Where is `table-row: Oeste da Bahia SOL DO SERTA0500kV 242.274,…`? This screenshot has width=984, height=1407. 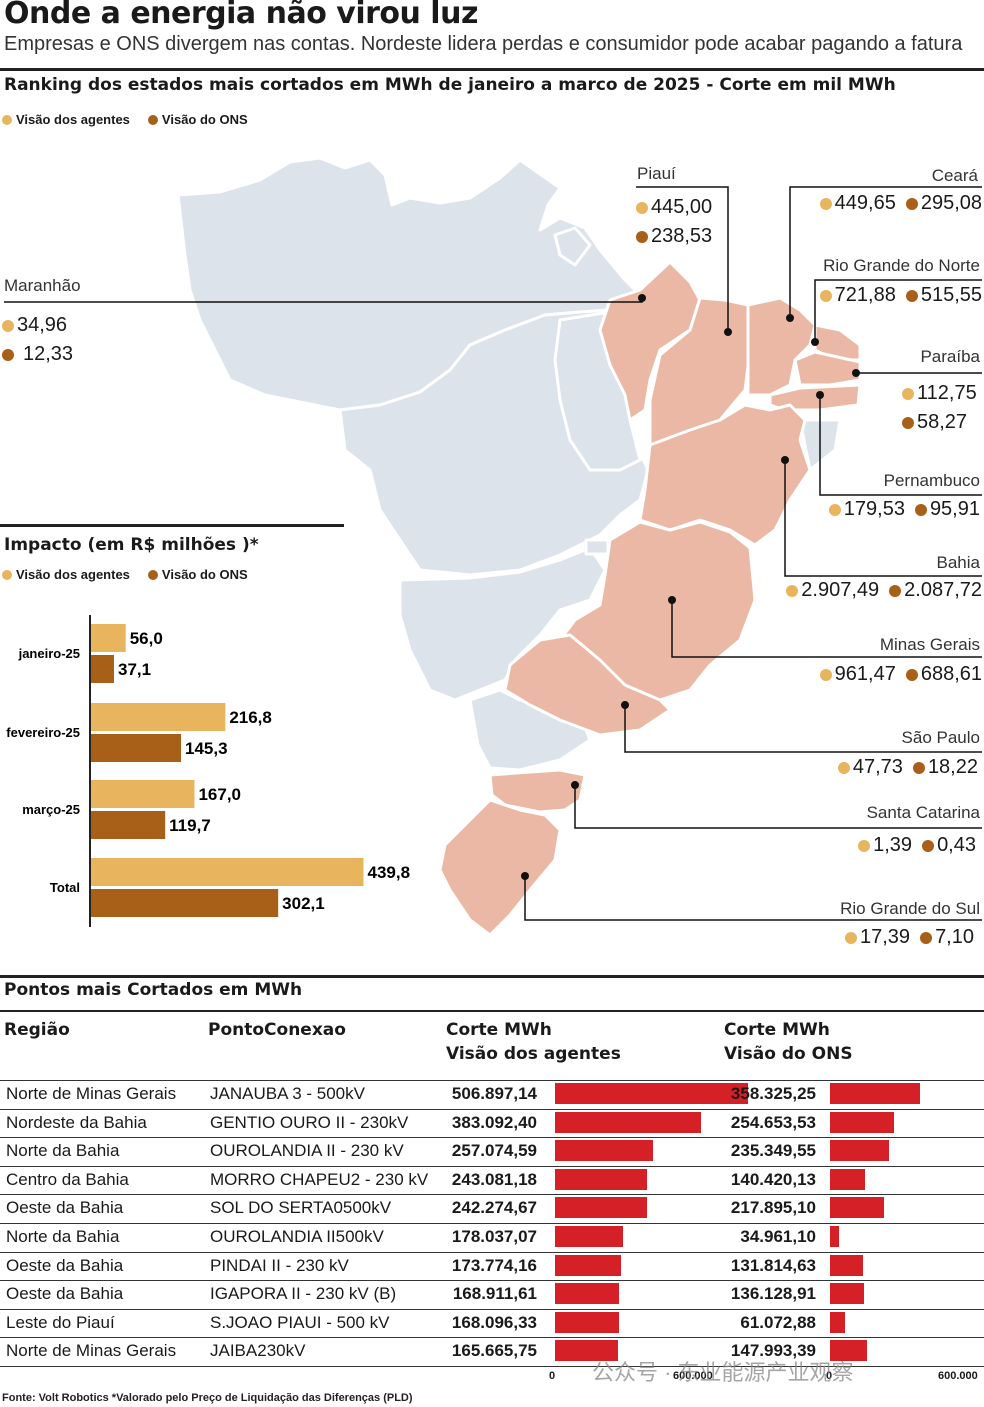
table-row: Oeste da Bahia SOL DO SERTA0500kV 242.274,… is located at coordinates (492, 1208).